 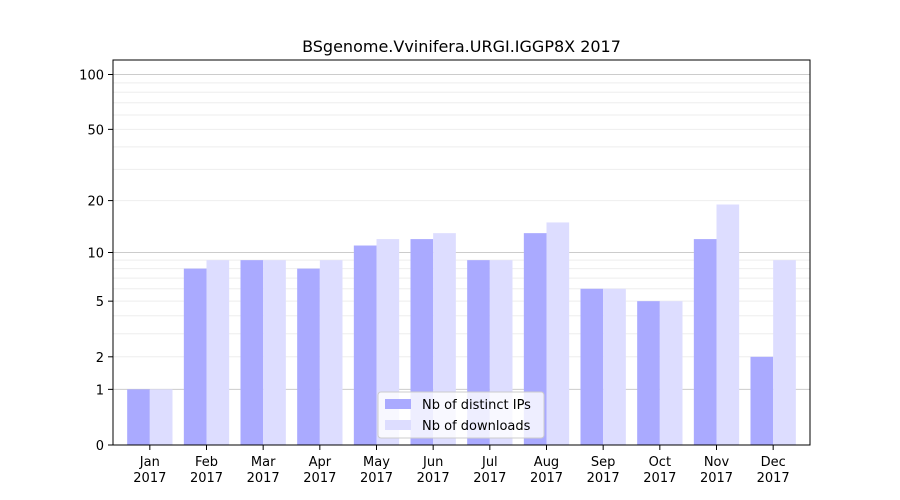 What do you see at coordinates (319, 470) in the screenshot?
I see `x-tick-label: Apr 2017` at bounding box center [319, 470].